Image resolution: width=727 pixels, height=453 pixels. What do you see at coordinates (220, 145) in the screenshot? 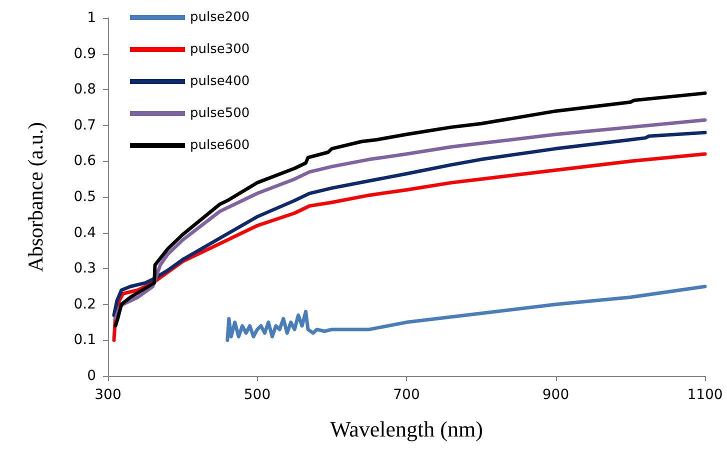
I see `legend-label: pulse600` at bounding box center [220, 145].